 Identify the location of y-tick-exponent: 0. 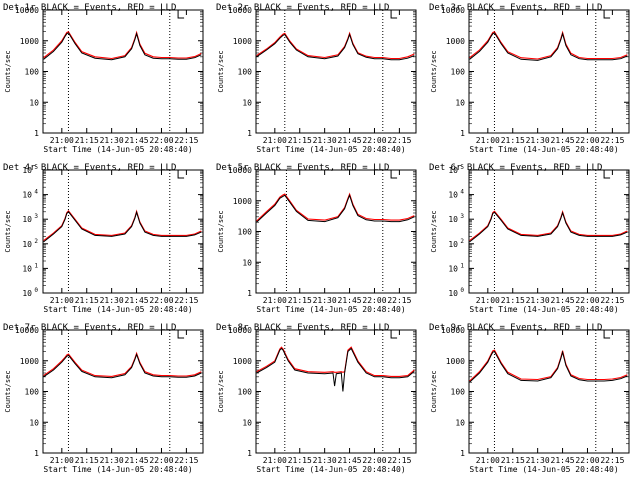
(36, 290).